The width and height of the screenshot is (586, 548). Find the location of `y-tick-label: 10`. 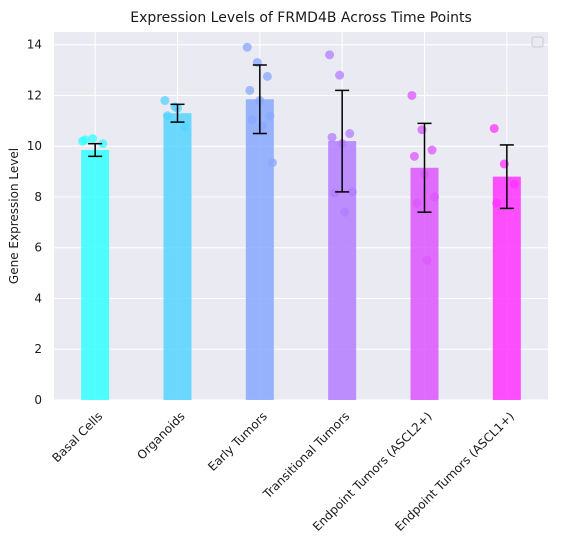

y-tick-label: 10 is located at coordinates (34, 146).